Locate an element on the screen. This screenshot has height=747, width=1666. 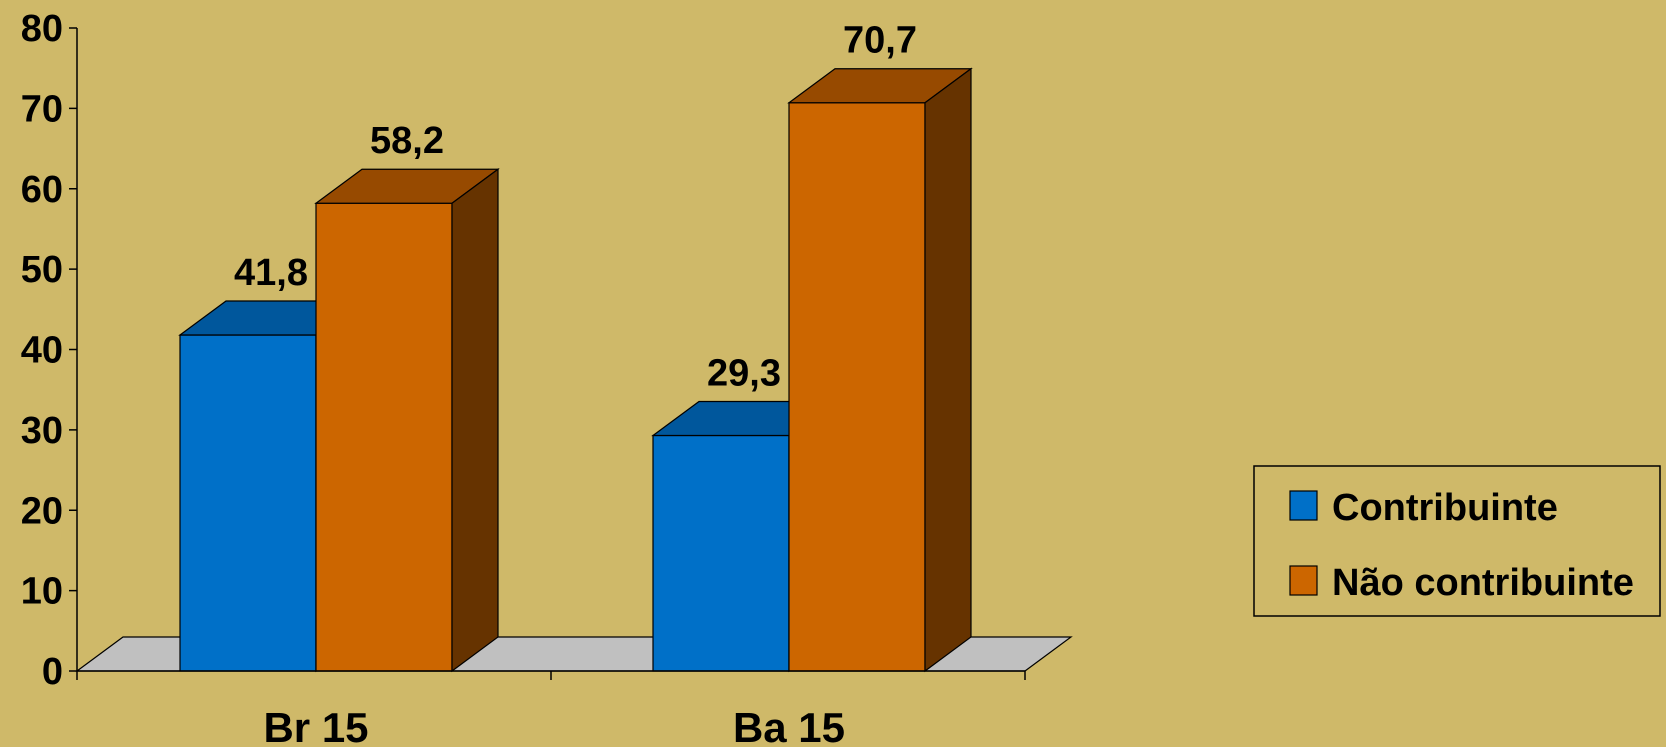
y-tick-label: 70 is located at coordinates (42, 109).